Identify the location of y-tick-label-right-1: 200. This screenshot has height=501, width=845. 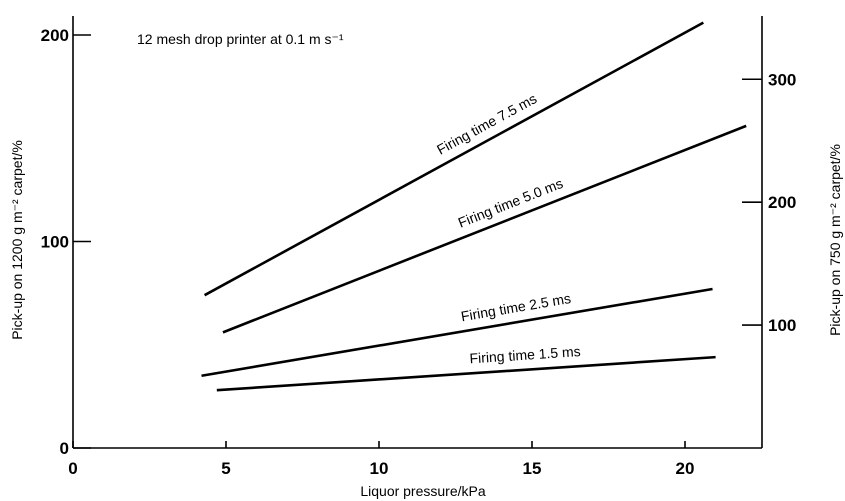
(782, 202).